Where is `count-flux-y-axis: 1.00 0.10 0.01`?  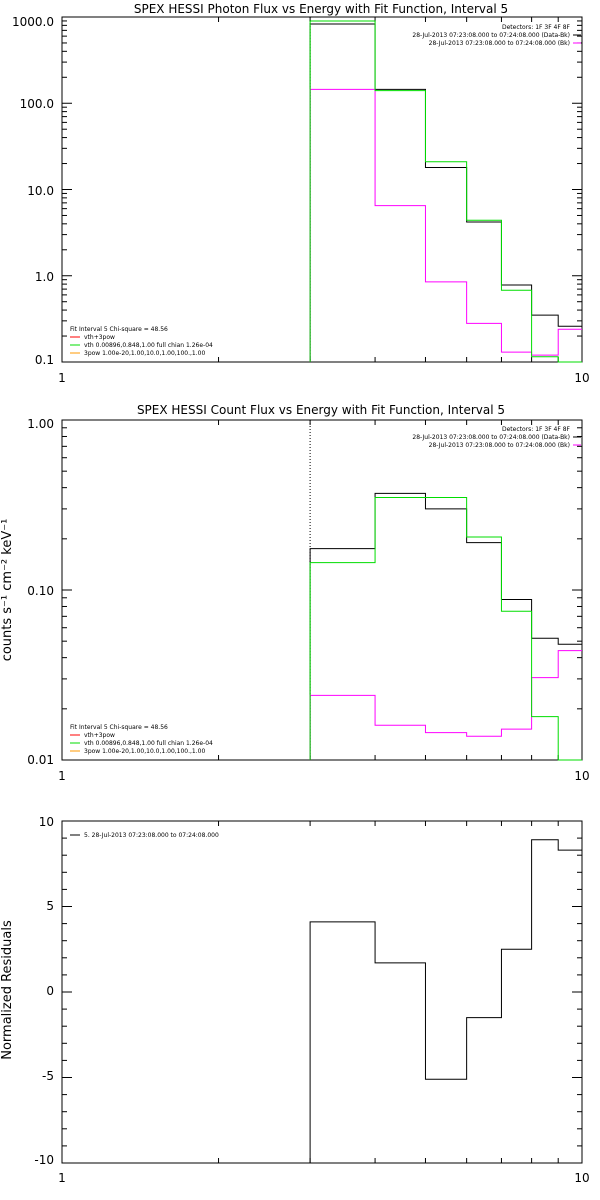 count-flux-y-axis: 1.00 0.10 0.01 is located at coordinates (40, 592).